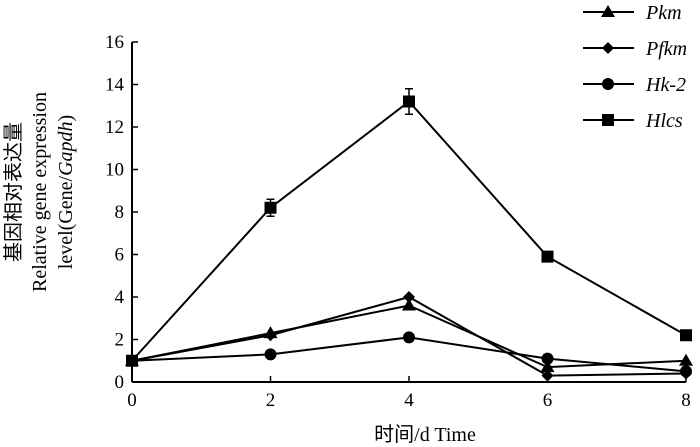 This screenshot has width=700, height=447. I want to click on legend-item-hk-2: Hk-2, so click(634, 85).